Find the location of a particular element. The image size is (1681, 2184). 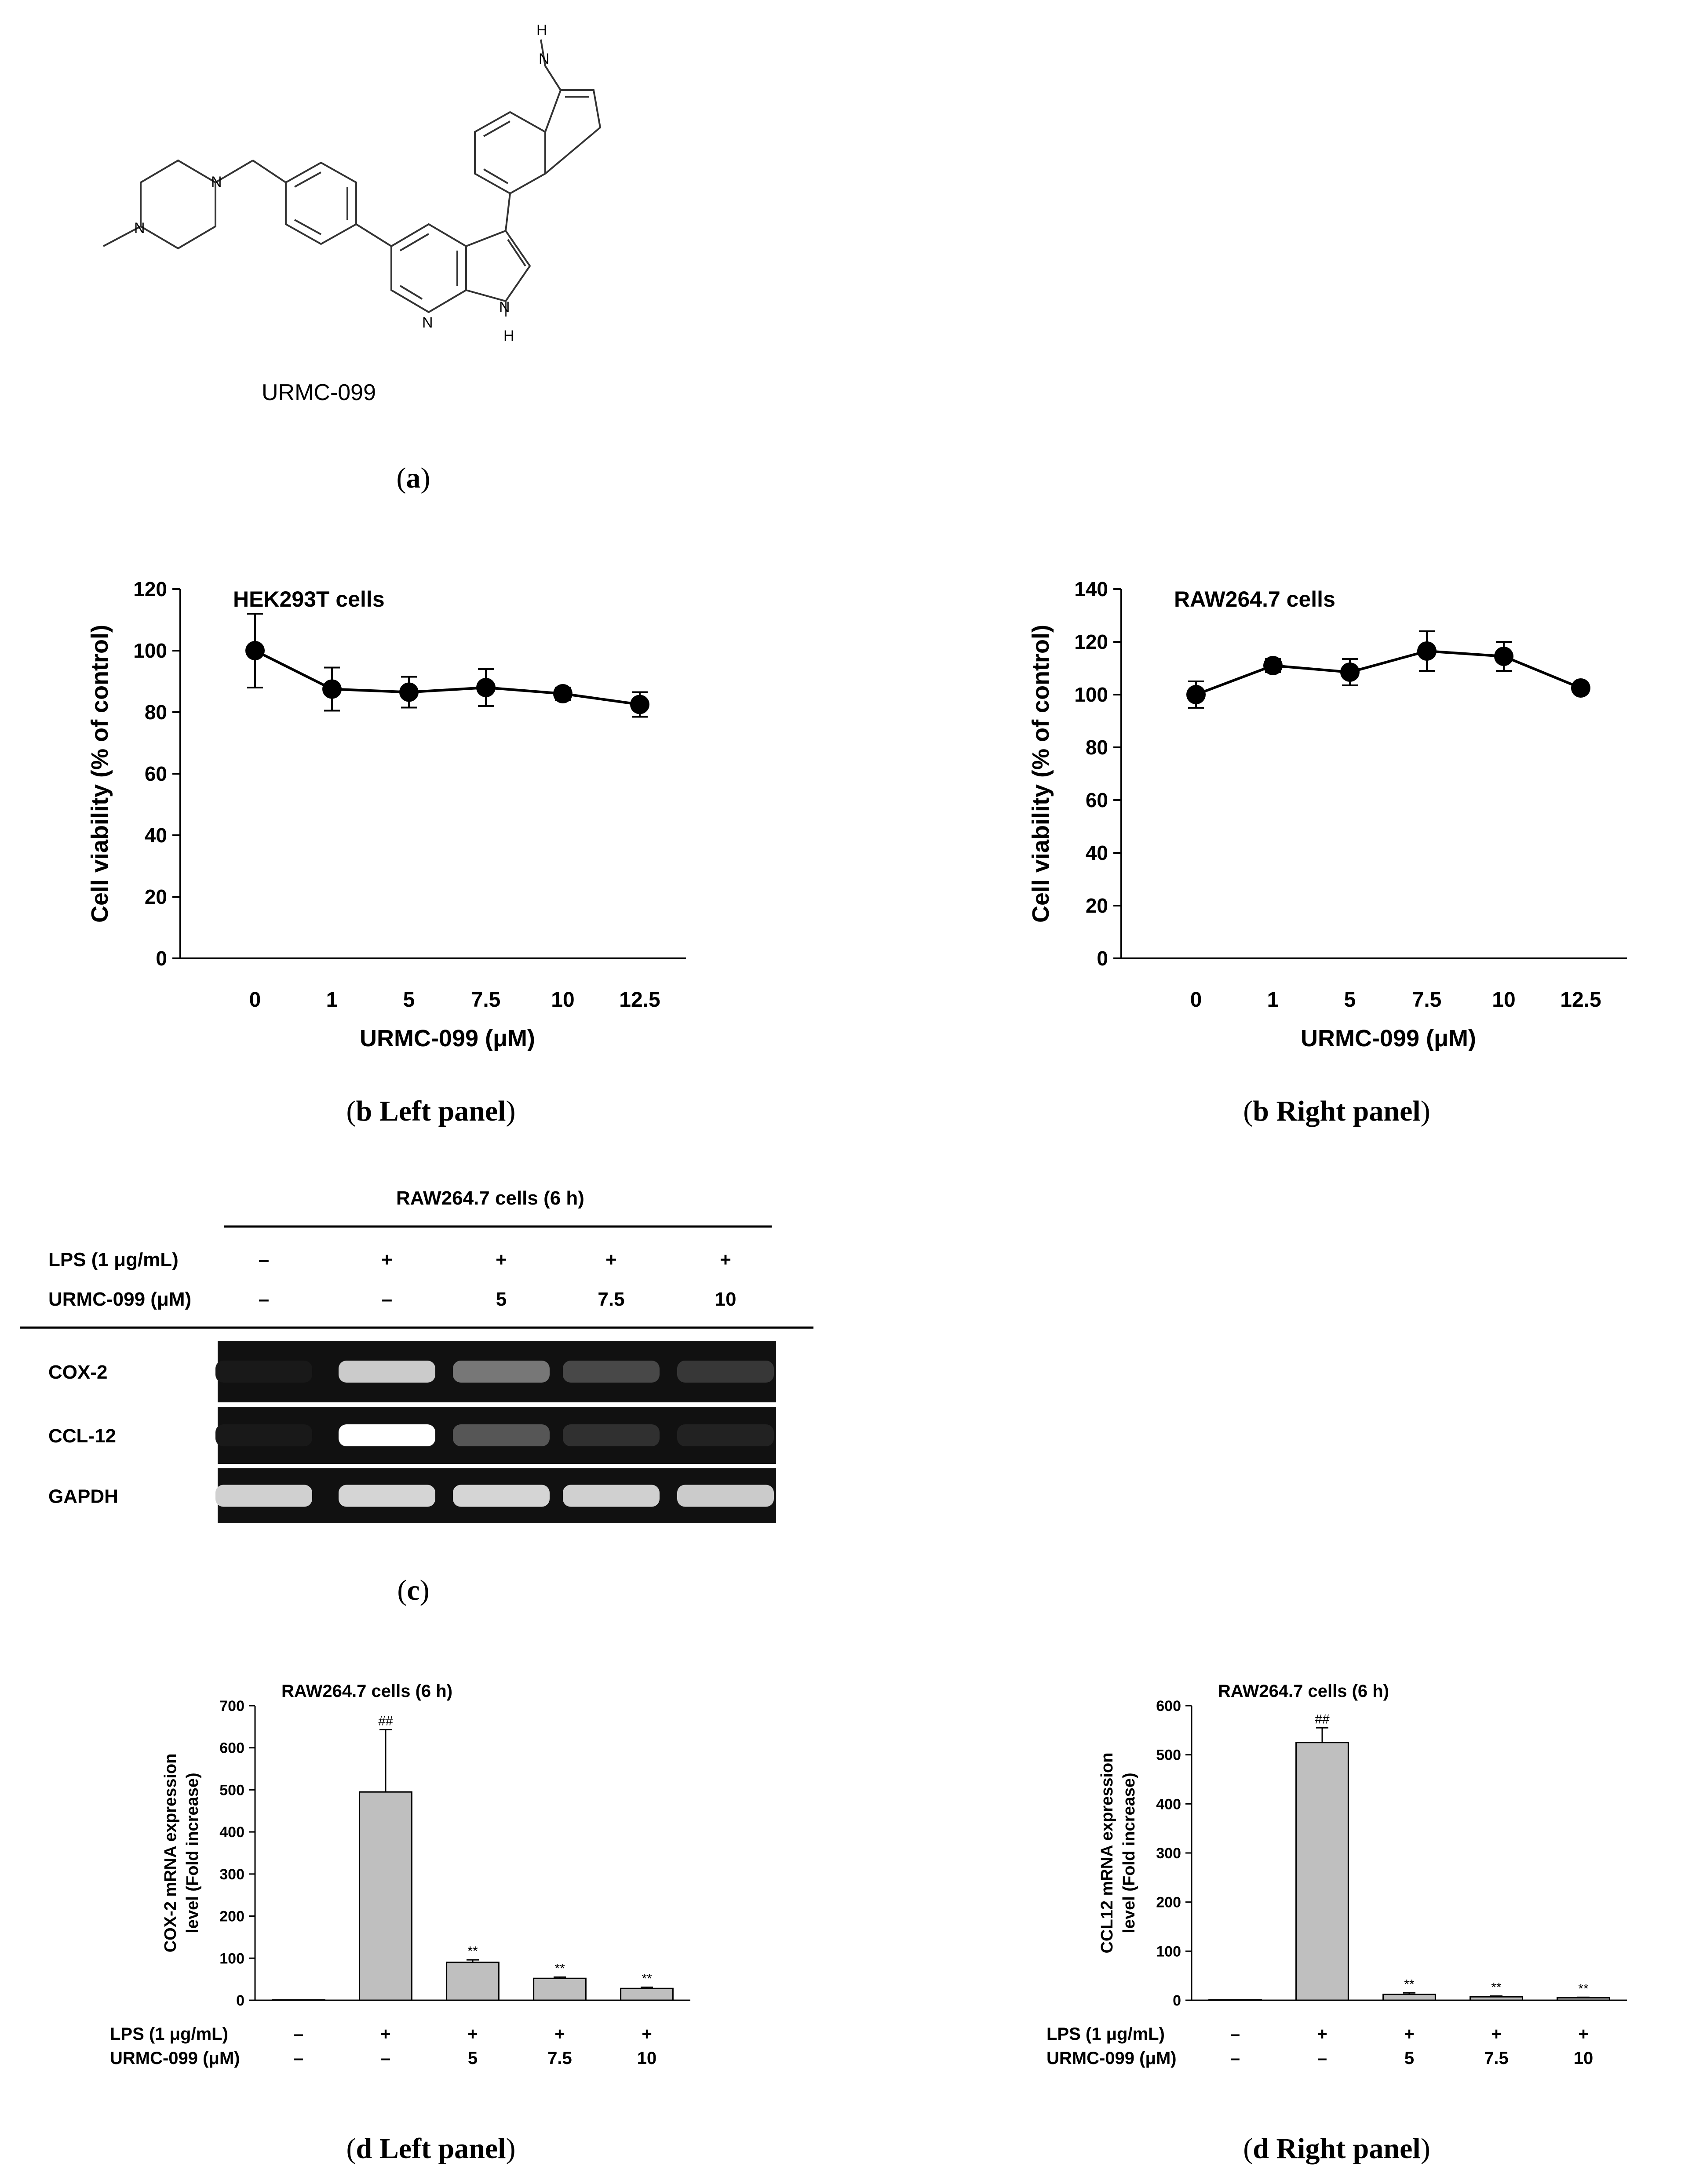

atom-label-n-pyrrole: N is located at coordinates (504, 307).